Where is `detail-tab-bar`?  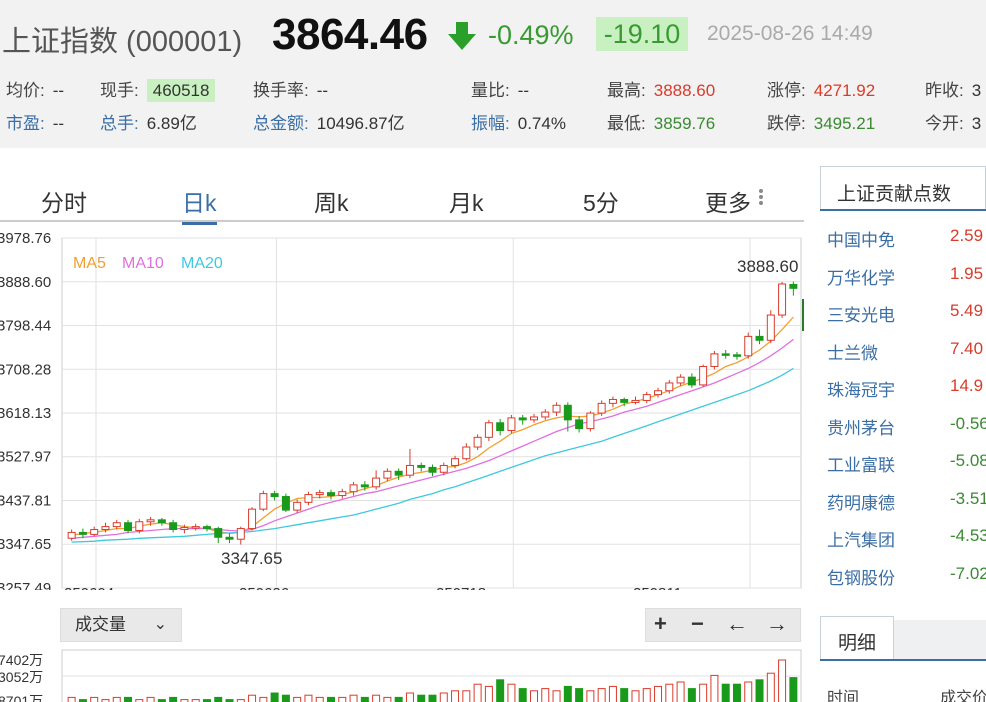 detail-tab-bar is located at coordinates (940, 640).